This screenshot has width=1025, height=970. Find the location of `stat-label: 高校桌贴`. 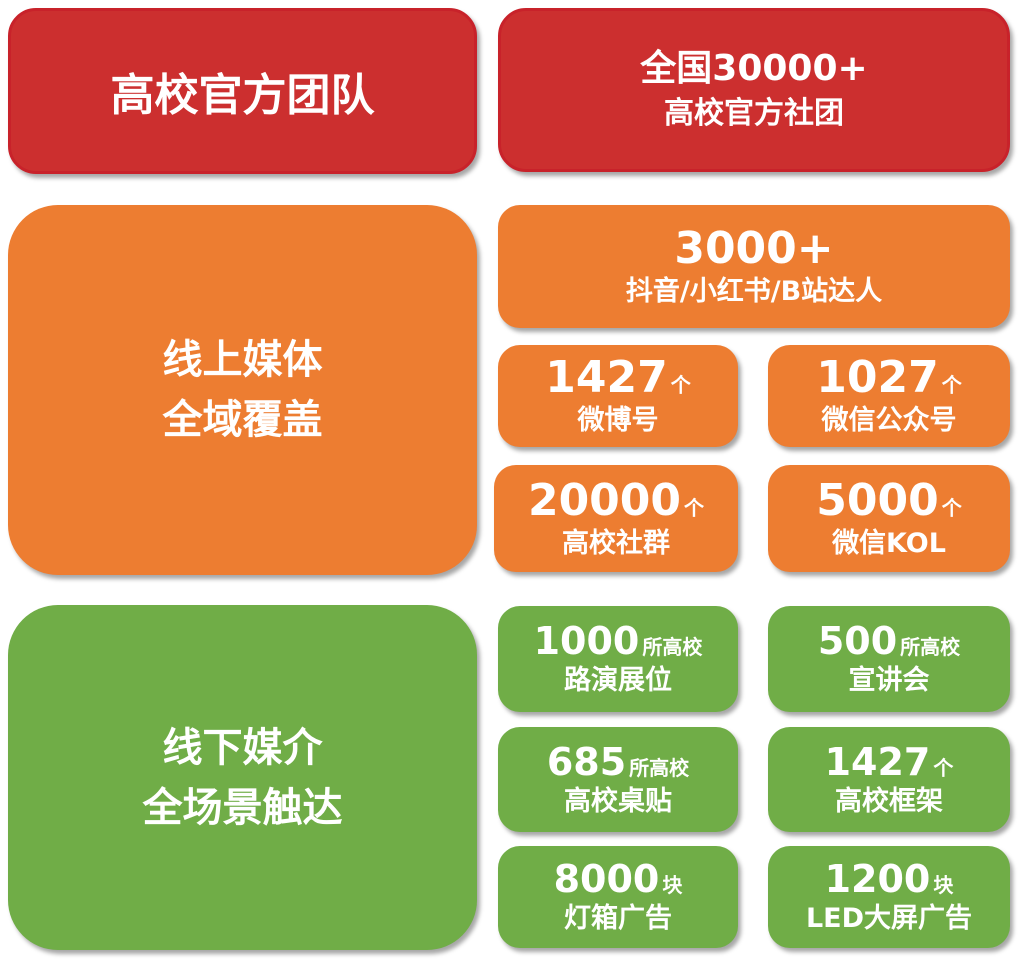

stat-label: 高校桌贴 is located at coordinates (618, 801).